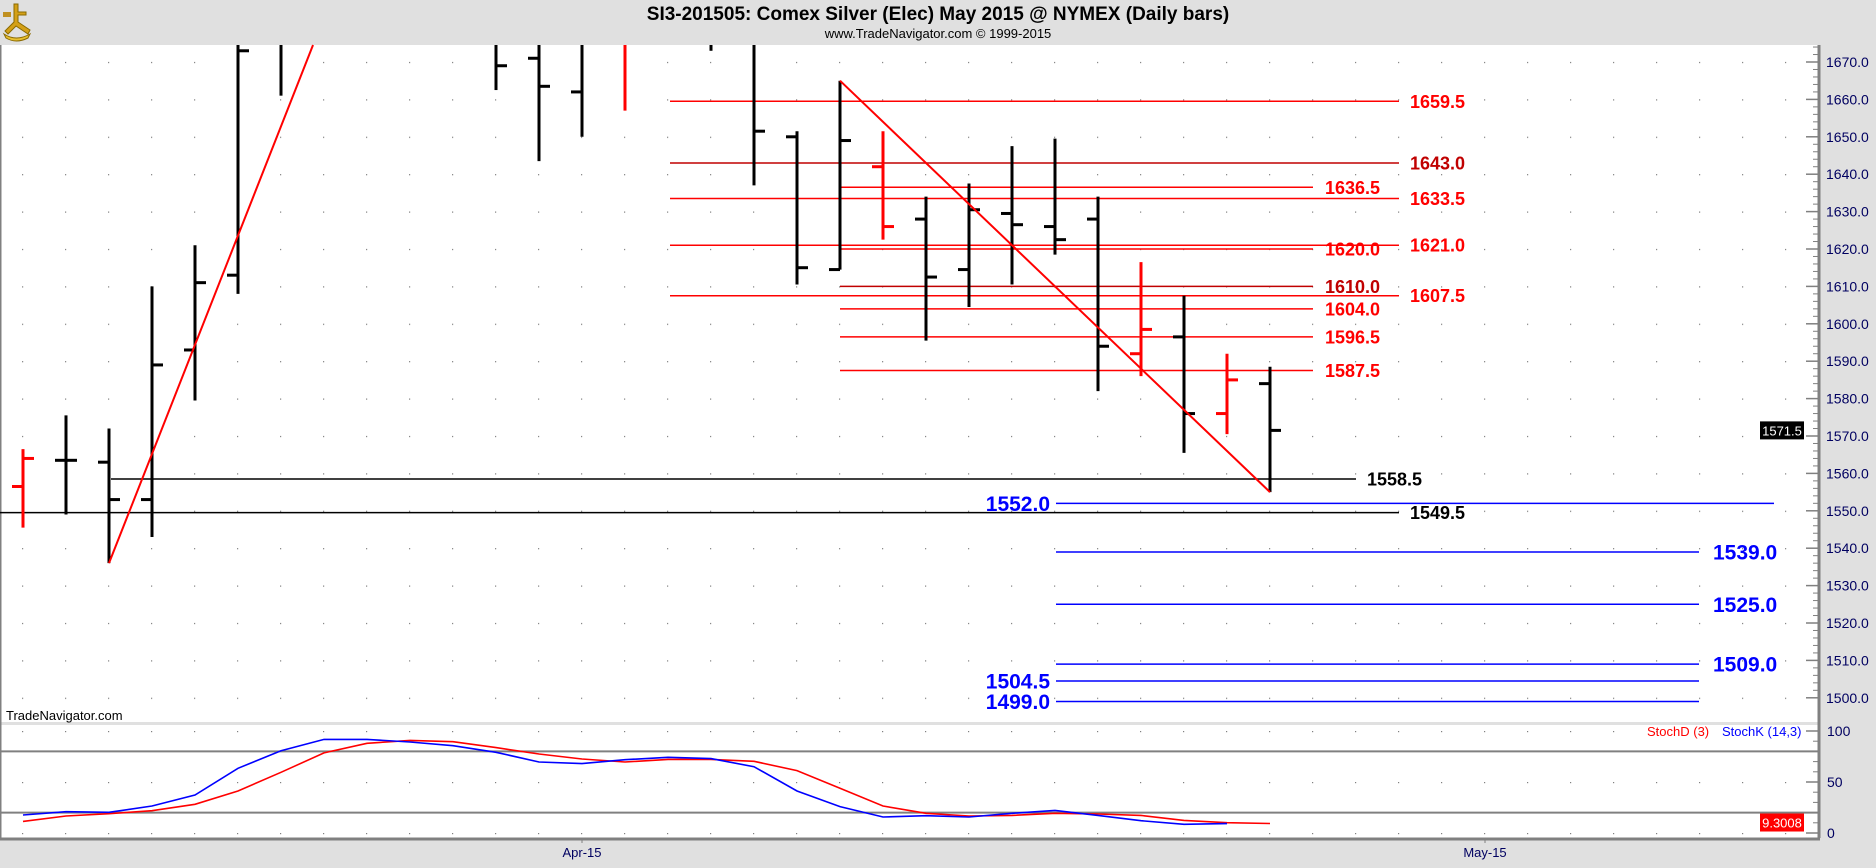 This screenshot has width=1876, height=868. What do you see at coordinates (1847, 511) in the screenshot?
I see `price-axis-label: 1550.0` at bounding box center [1847, 511].